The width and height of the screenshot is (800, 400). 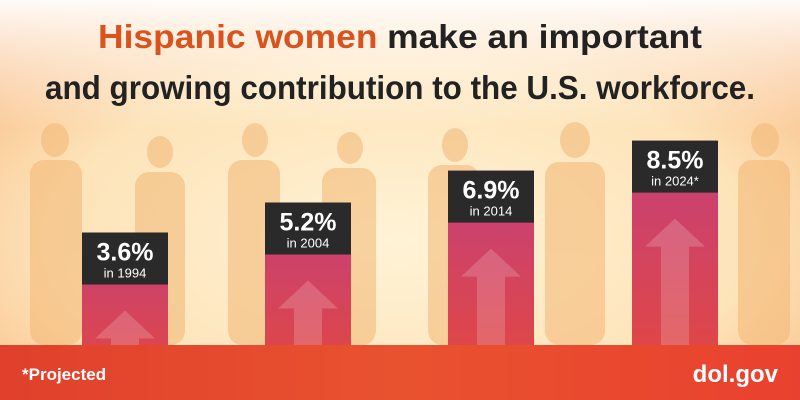 What do you see at coordinates (544, 36) in the screenshot?
I see `title-rest: make an important` at bounding box center [544, 36].